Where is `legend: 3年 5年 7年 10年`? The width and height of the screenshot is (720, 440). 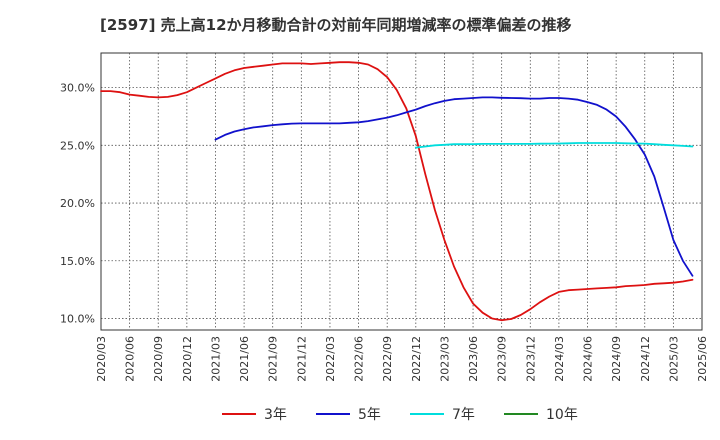 legend: 3年 5年 7年 10年 is located at coordinates (400, 415).